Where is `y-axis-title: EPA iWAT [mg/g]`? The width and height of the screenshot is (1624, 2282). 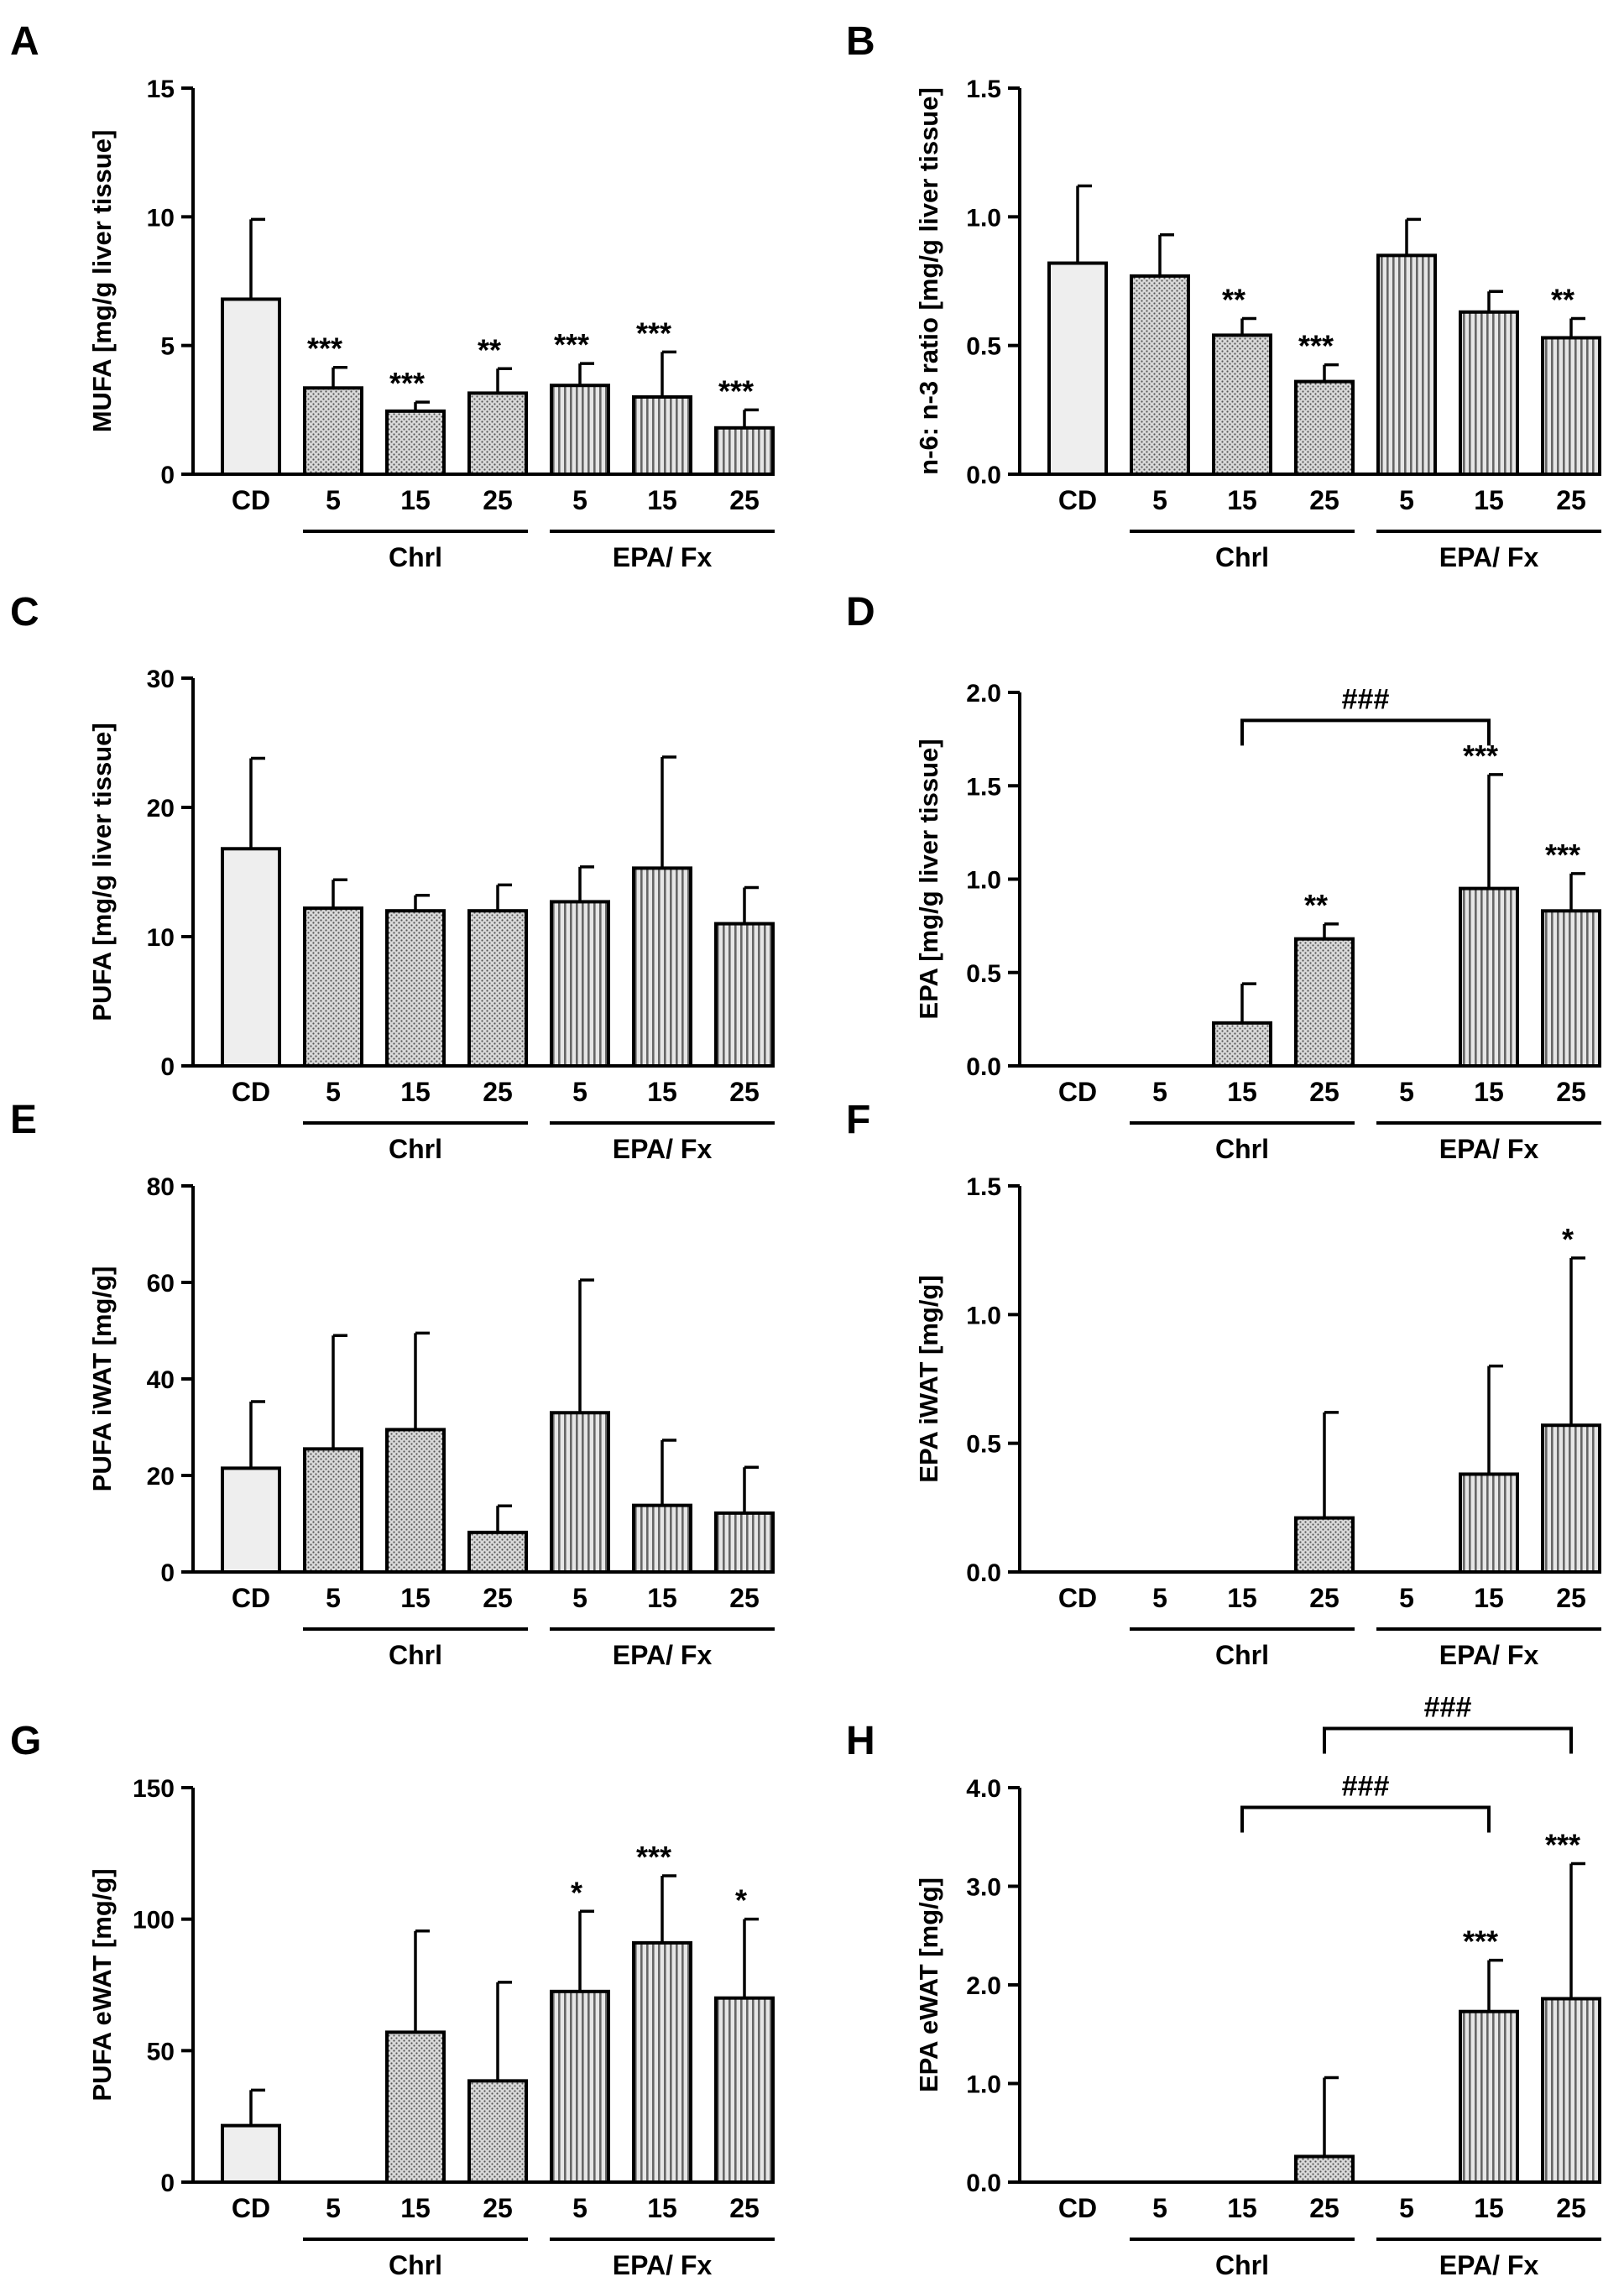
y-axis-title: EPA iWAT [mg/g] is located at coordinates (929, 1378).